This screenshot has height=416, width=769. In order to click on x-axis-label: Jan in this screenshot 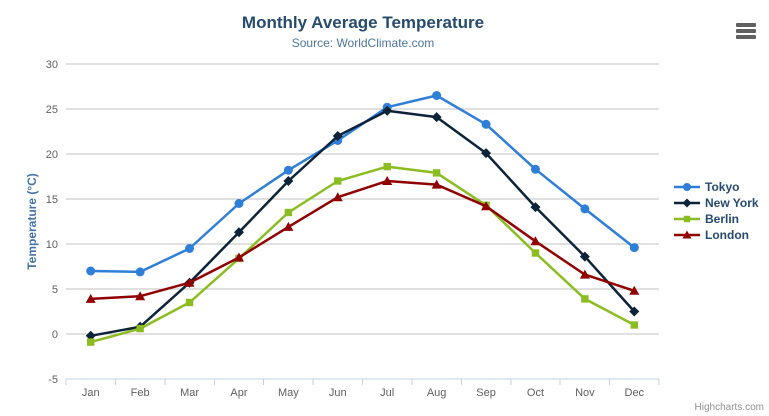, I will do `click(91, 393)`.